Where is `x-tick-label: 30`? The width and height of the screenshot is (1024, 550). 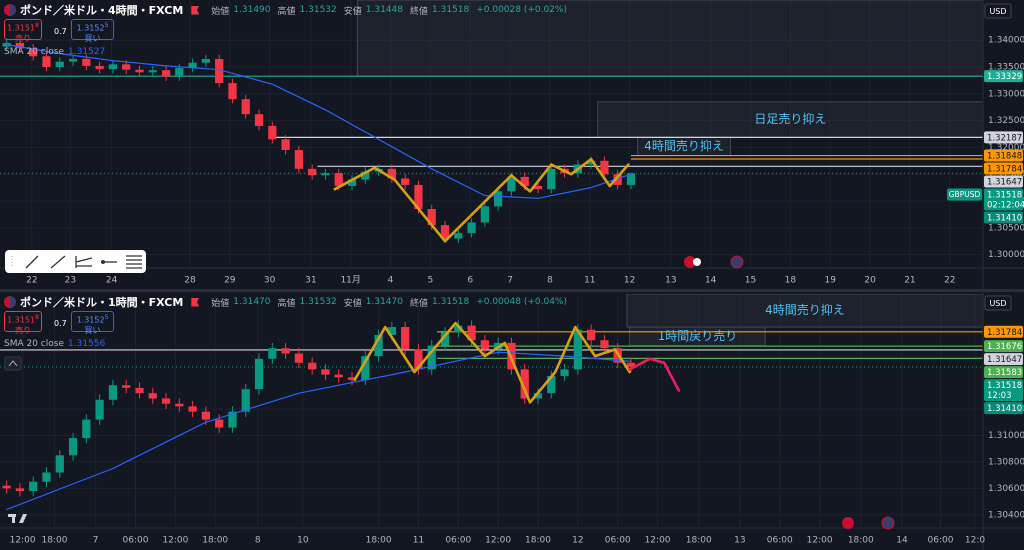 x-tick-label: 30 is located at coordinates (270, 281).